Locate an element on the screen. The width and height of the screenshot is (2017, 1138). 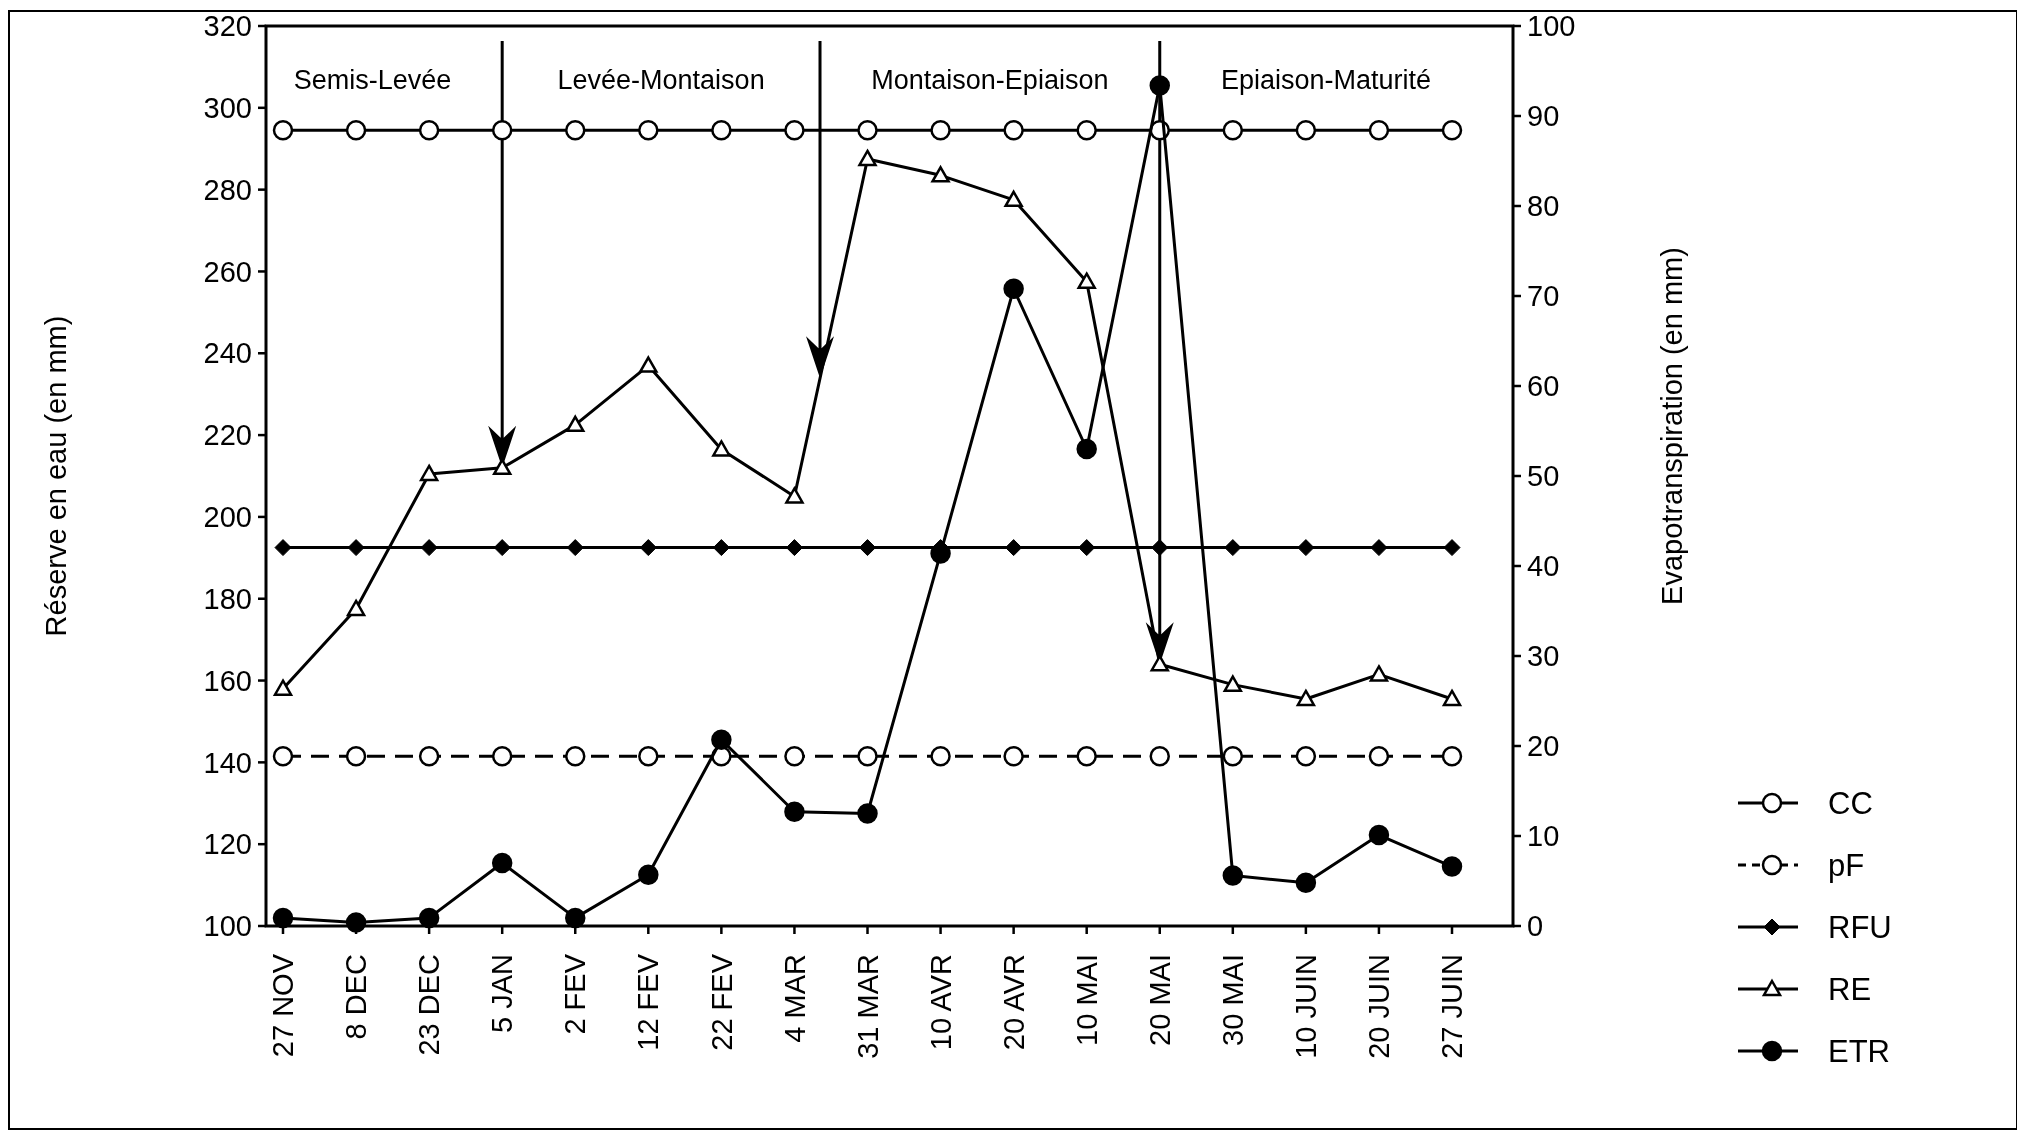
y-tick-label: 240 is located at coordinates (227, 353).